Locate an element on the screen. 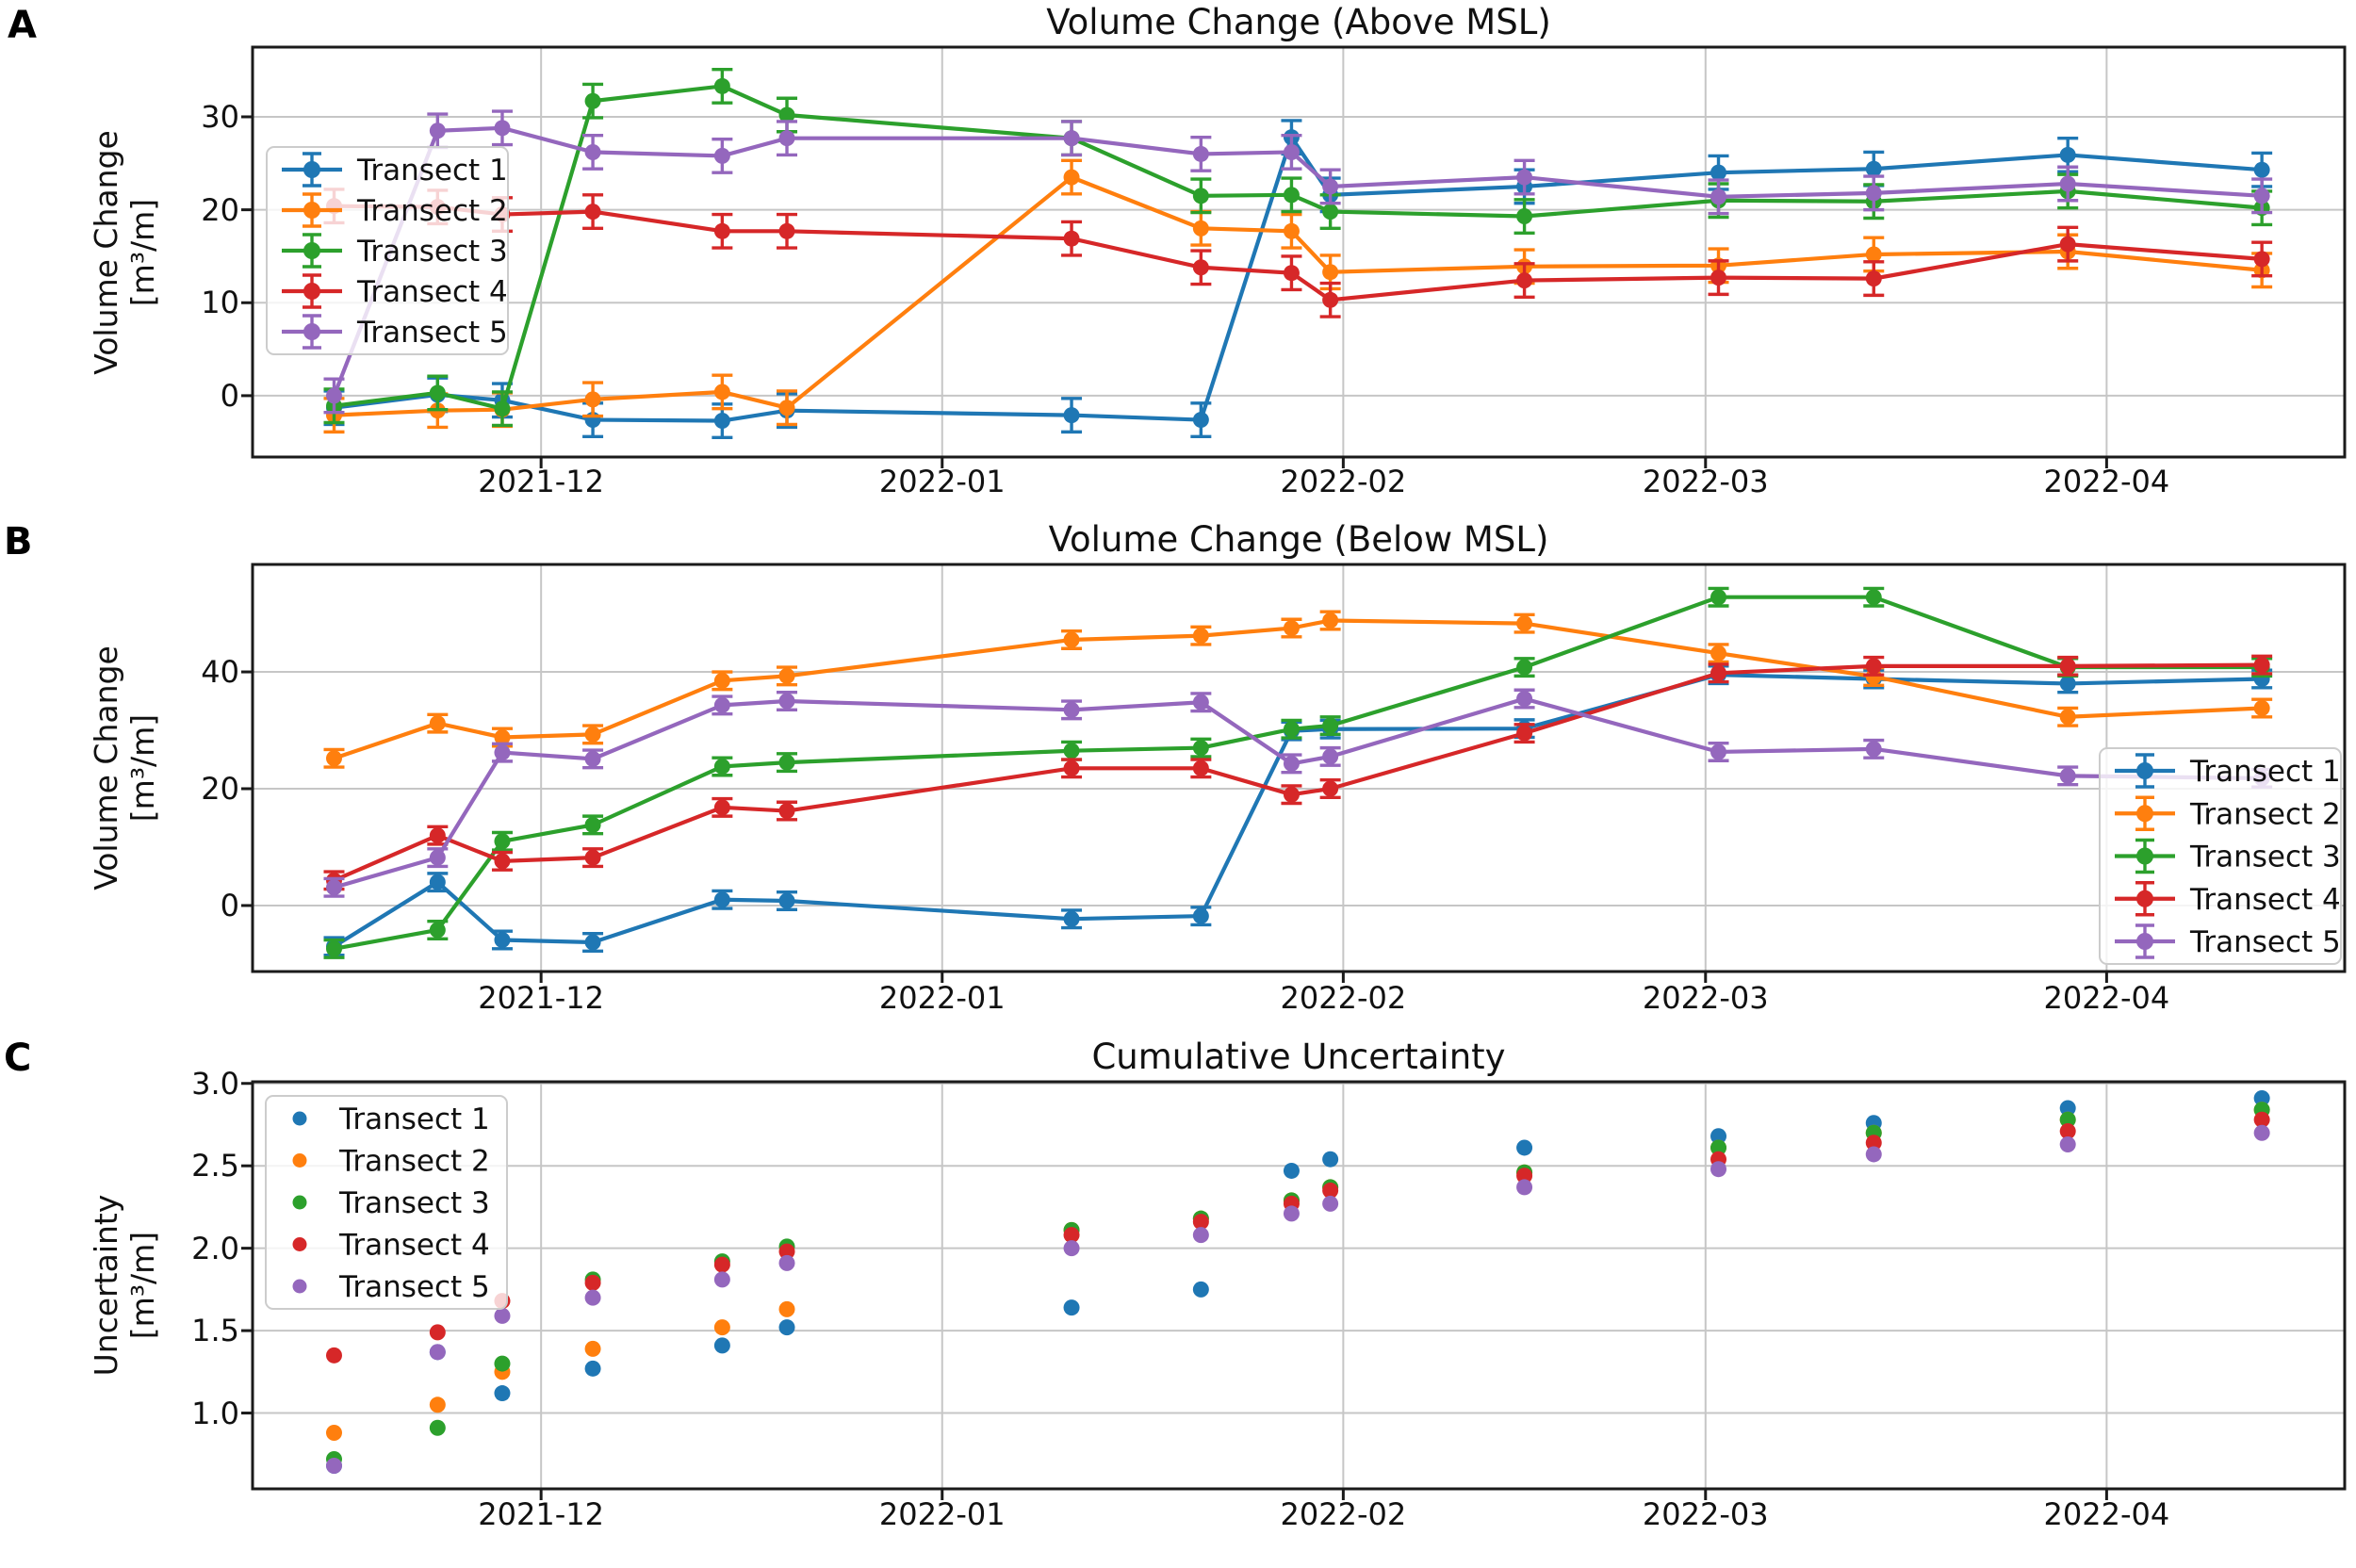 This screenshot has height=1568, width=2356. legend-label: Transect 5 is located at coordinates (432, 333).